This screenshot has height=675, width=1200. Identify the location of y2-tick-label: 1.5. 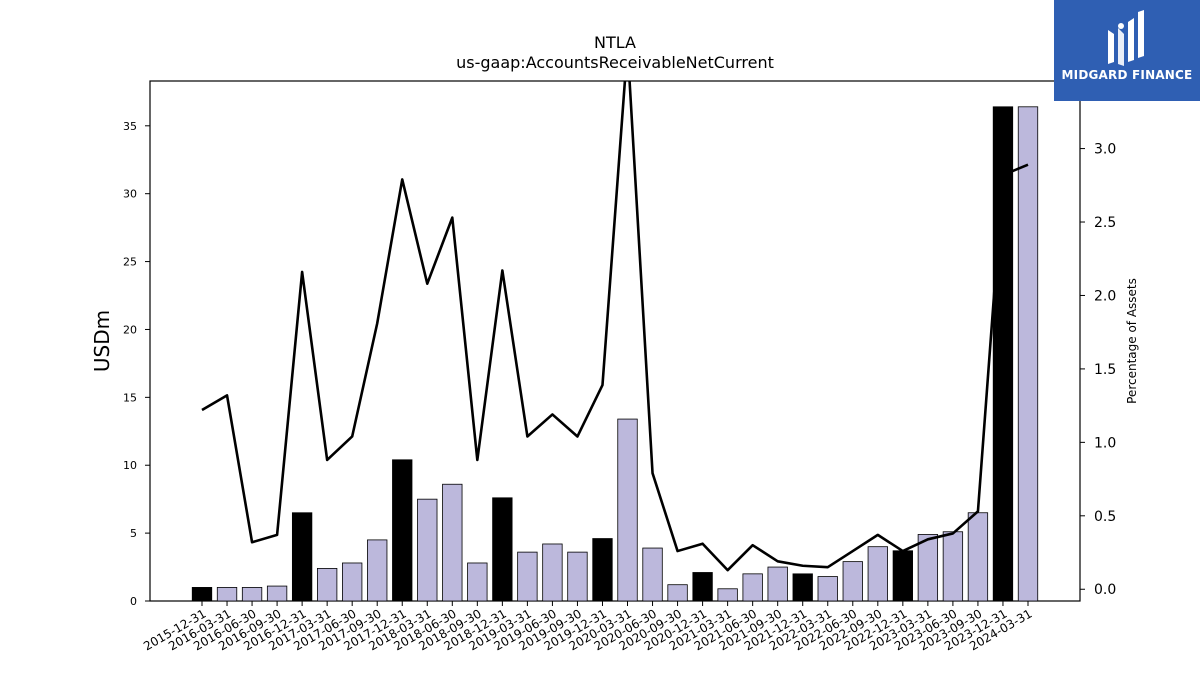
(1105, 370).